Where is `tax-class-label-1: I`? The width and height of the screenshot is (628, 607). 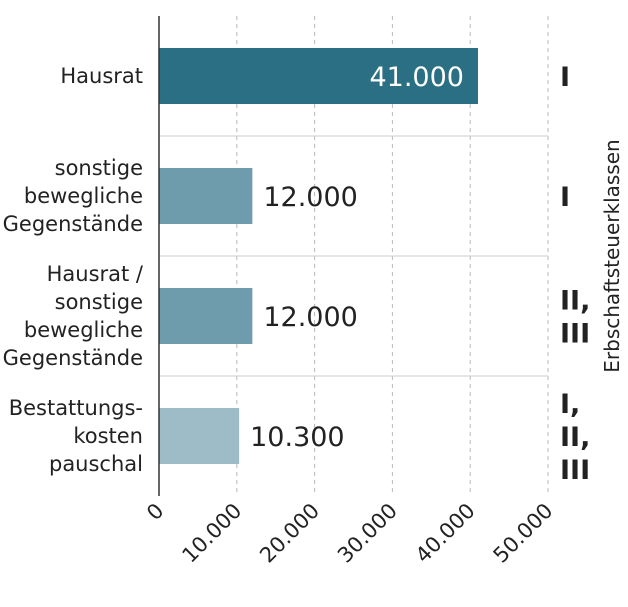 tax-class-label-1: I is located at coordinates (565, 197).